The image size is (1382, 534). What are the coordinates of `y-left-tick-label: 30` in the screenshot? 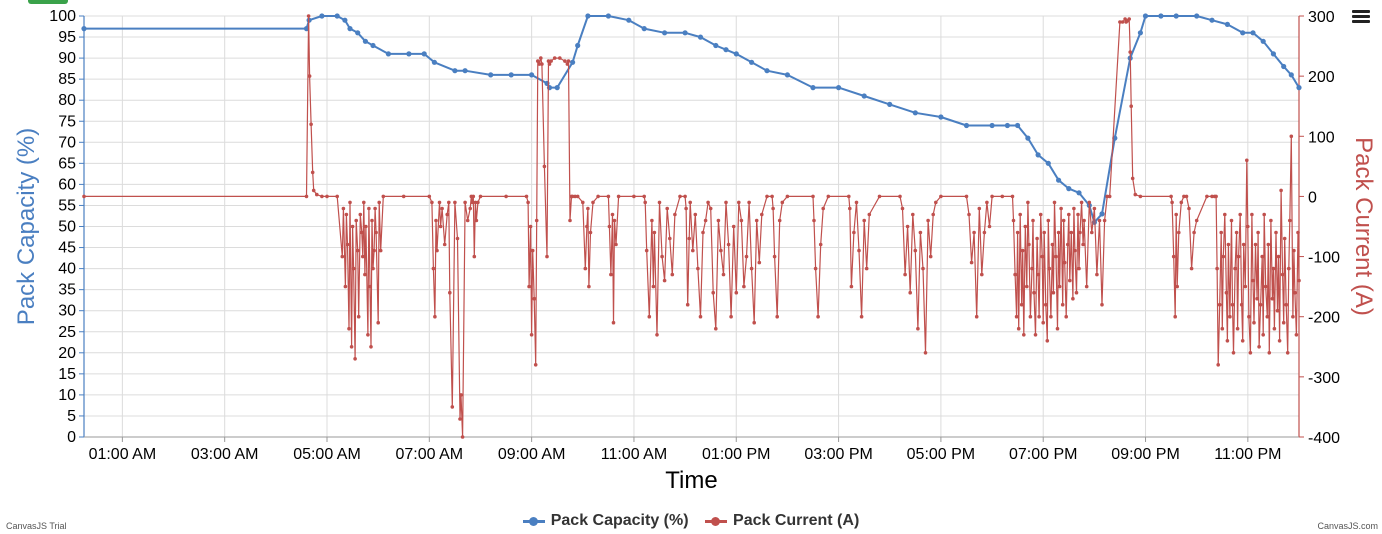 It's located at (67, 311).